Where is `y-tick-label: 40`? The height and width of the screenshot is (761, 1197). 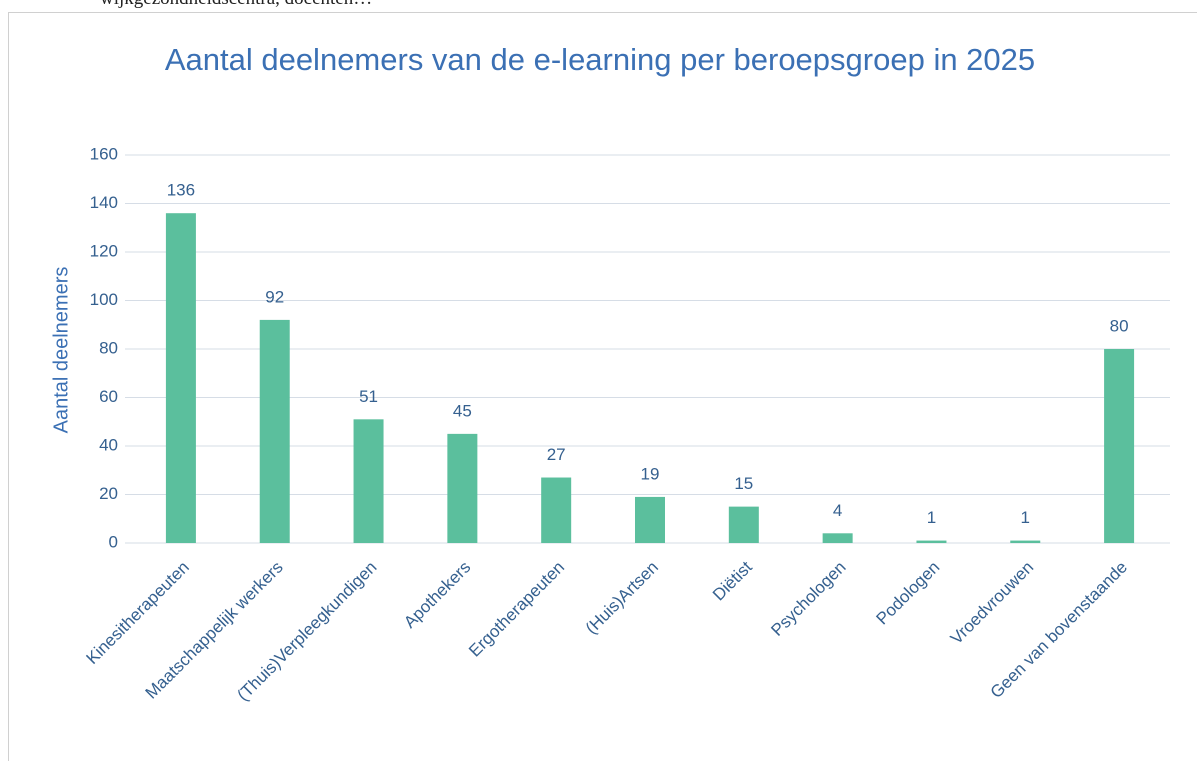
y-tick-label: 40 is located at coordinates (108, 444).